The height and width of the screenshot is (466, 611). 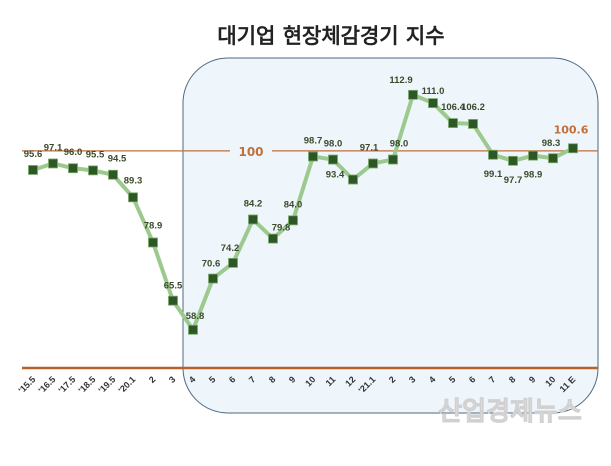 What do you see at coordinates (133, 180) in the screenshot?
I see `data-label: 89.3` at bounding box center [133, 180].